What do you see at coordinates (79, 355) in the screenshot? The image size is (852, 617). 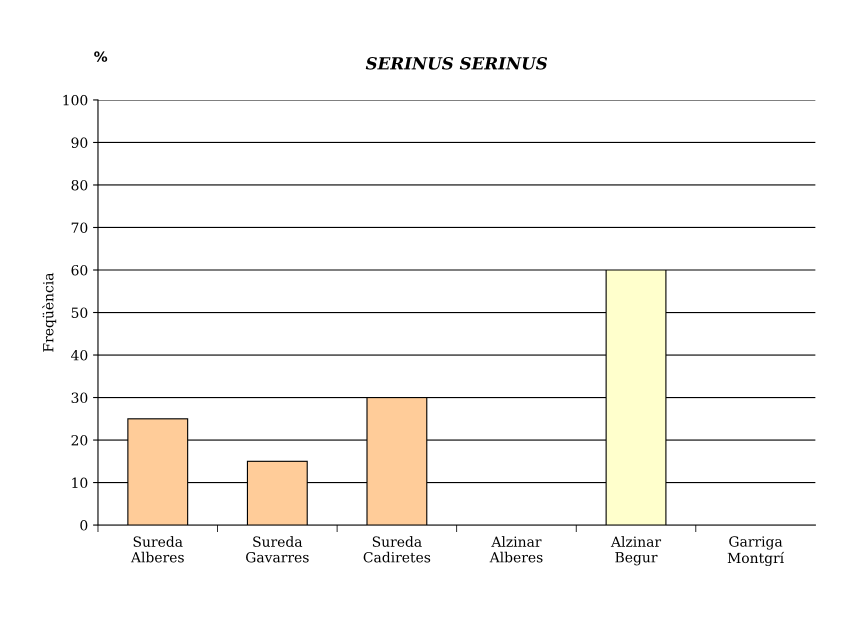 I see `y-tick-label: 40` at bounding box center [79, 355].